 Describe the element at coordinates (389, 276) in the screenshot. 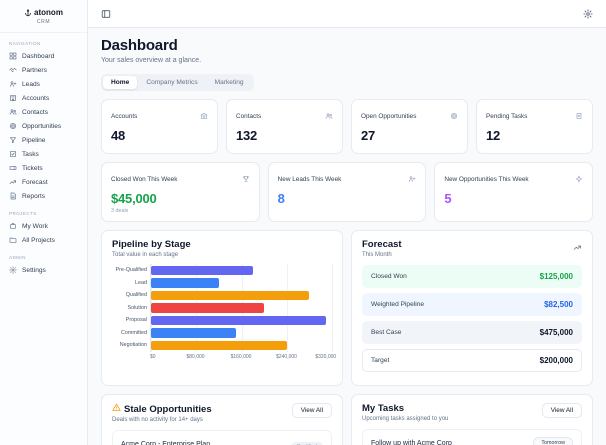

I see `forecast-row-label: Closed Won` at that location.